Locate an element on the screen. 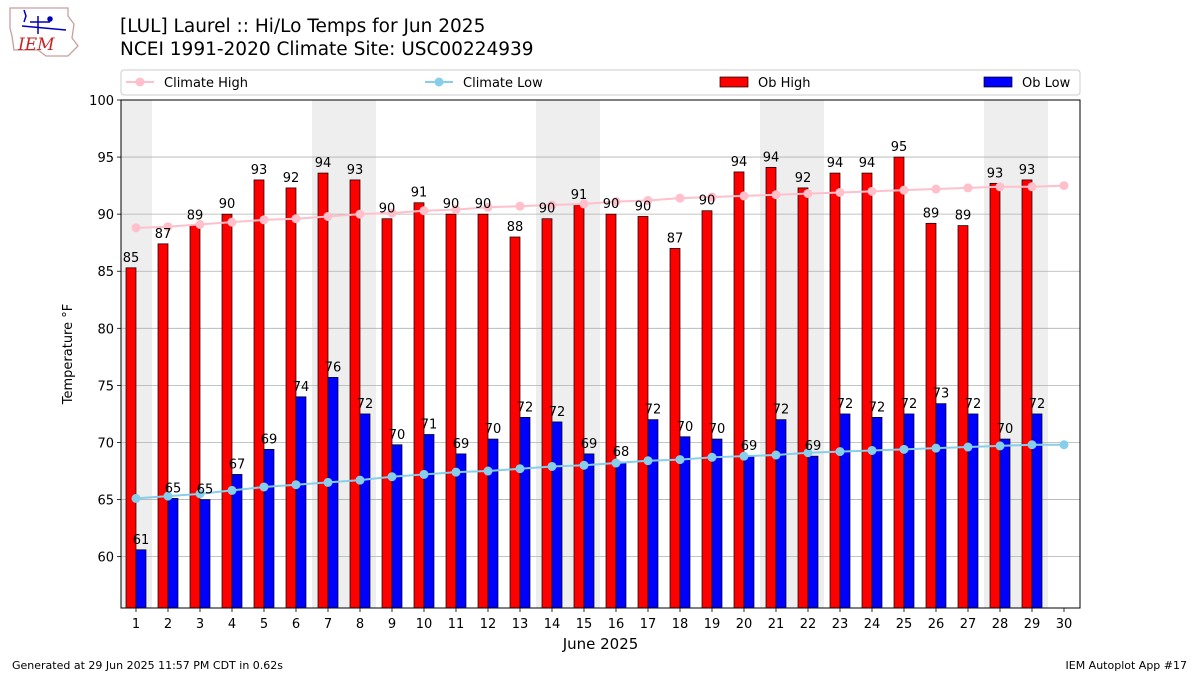 The height and width of the screenshot is (675, 1200). y-tick-label: 70 is located at coordinates (105, 443).